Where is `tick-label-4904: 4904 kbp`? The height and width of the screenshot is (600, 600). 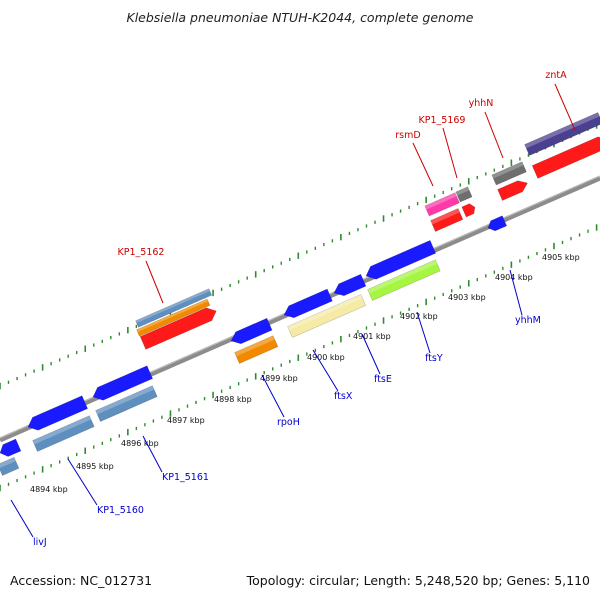 tick-label-4904: 4904 kbp is located at coordinates (514, 277).